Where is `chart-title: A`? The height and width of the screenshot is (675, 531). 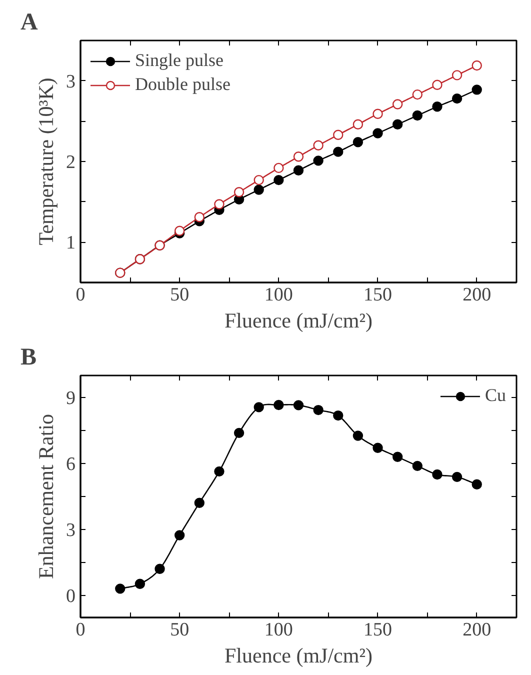 chart-title: A is located at coordinates (29, 23).